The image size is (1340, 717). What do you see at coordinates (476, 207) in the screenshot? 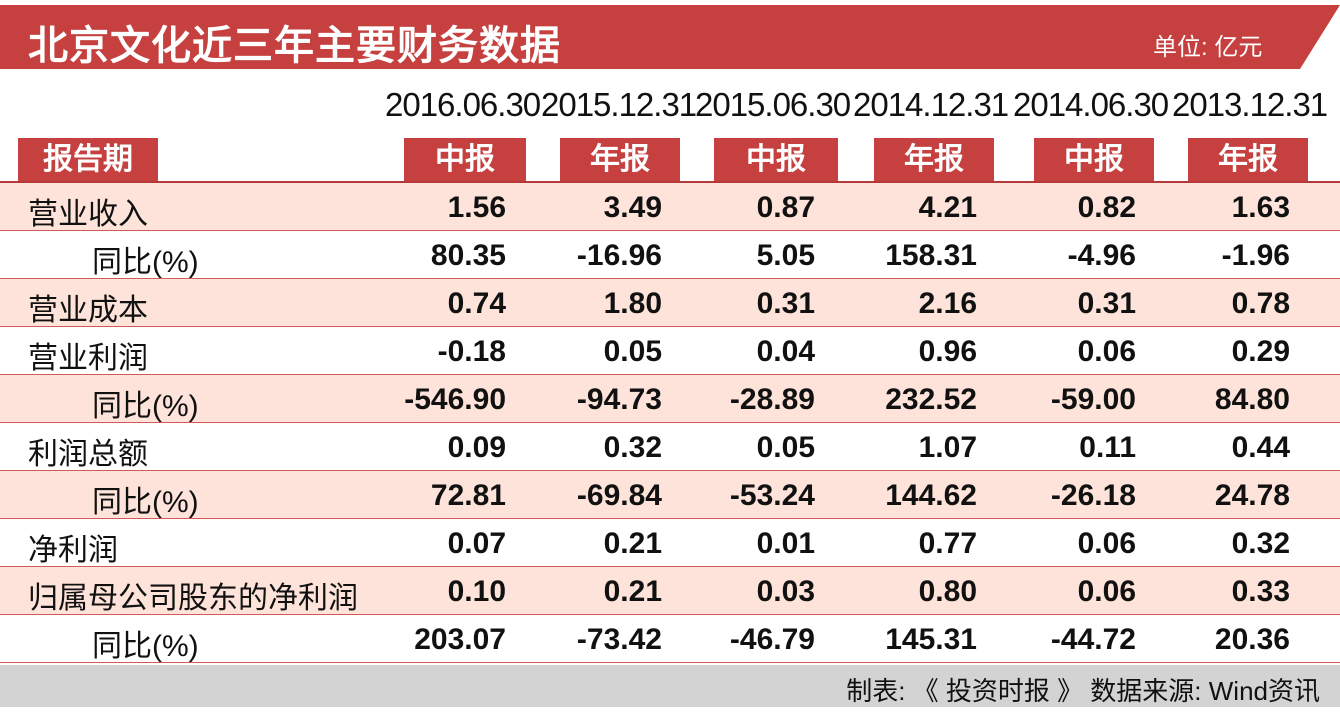
I see `table-cell: 1.56` at bounding box center [476, 207].